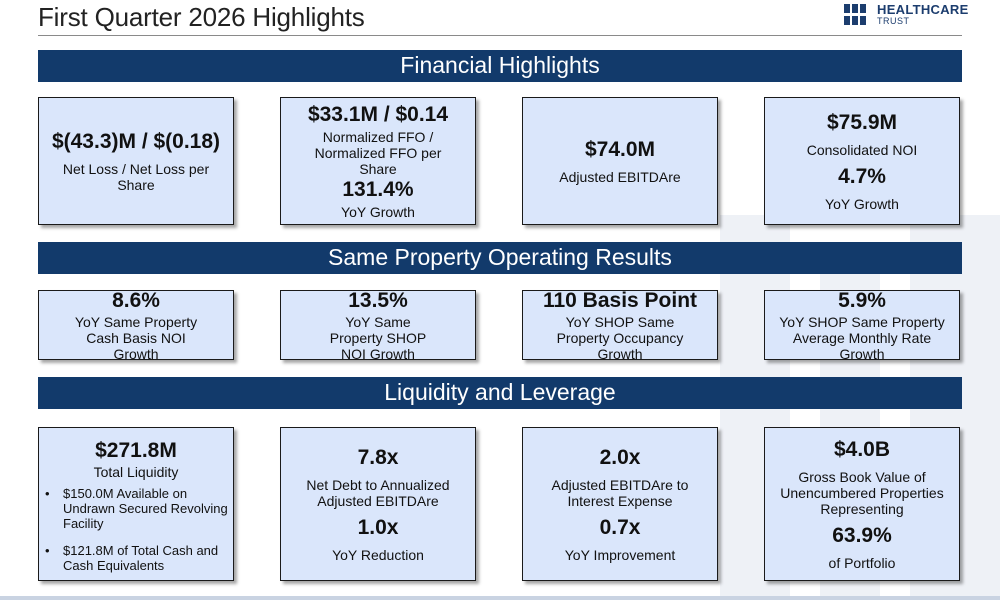 The width and height of the screenshot is (1000, 600). I want to click on card-label: Total Liquidity, so click(136, 472).